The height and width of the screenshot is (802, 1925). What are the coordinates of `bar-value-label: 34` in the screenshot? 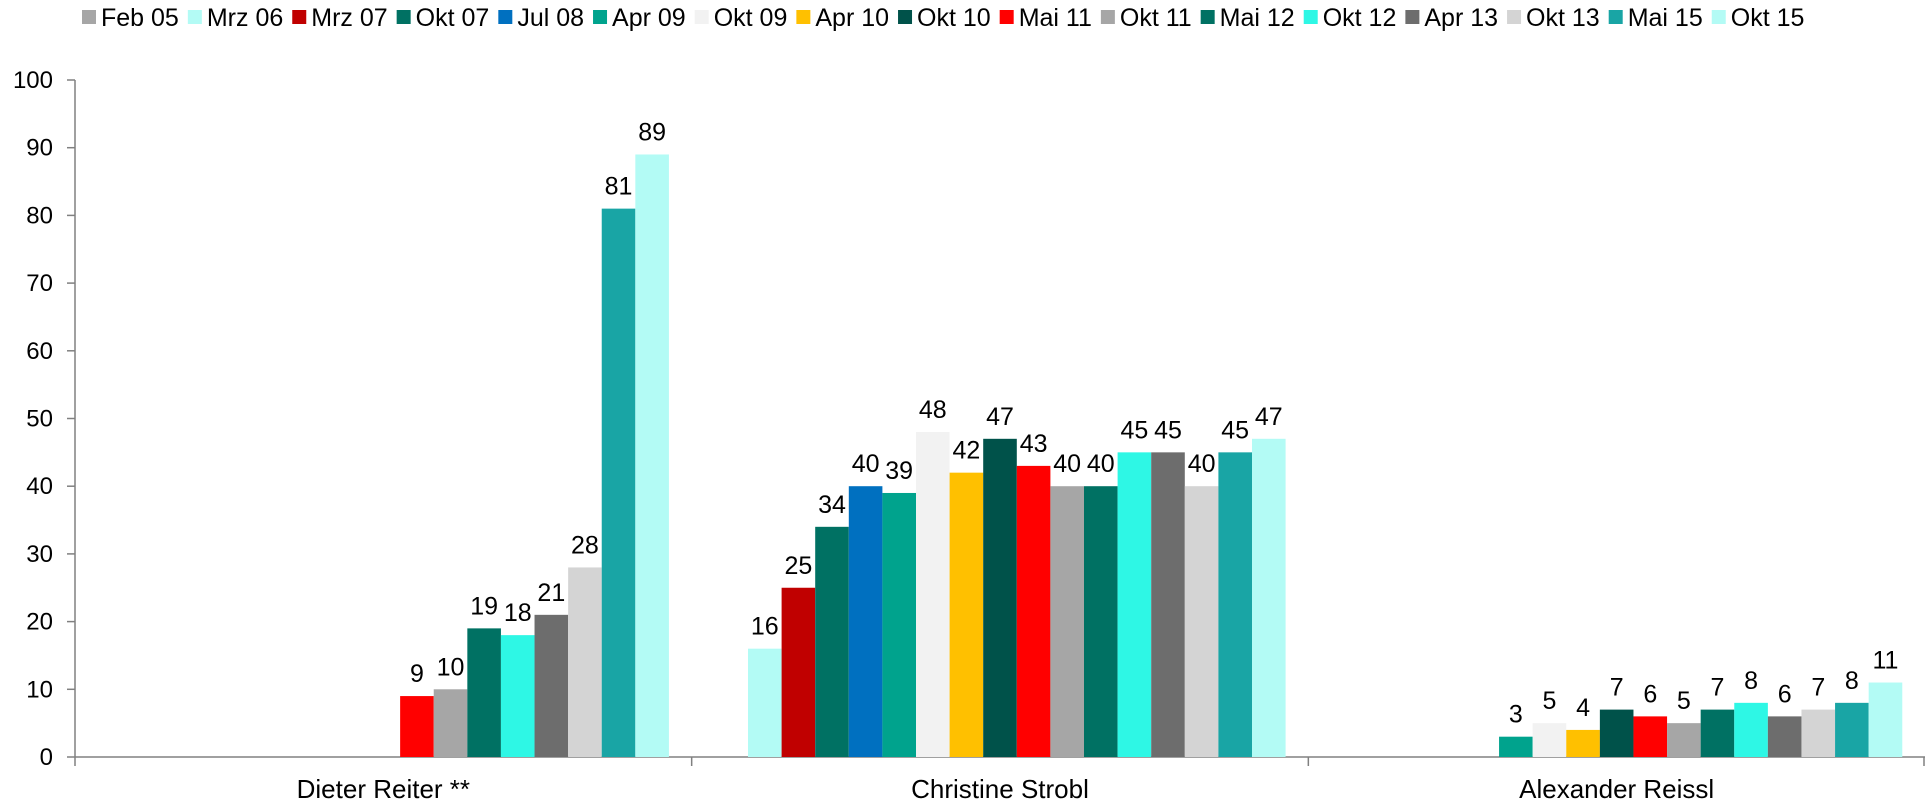 It's located at (832, 505).